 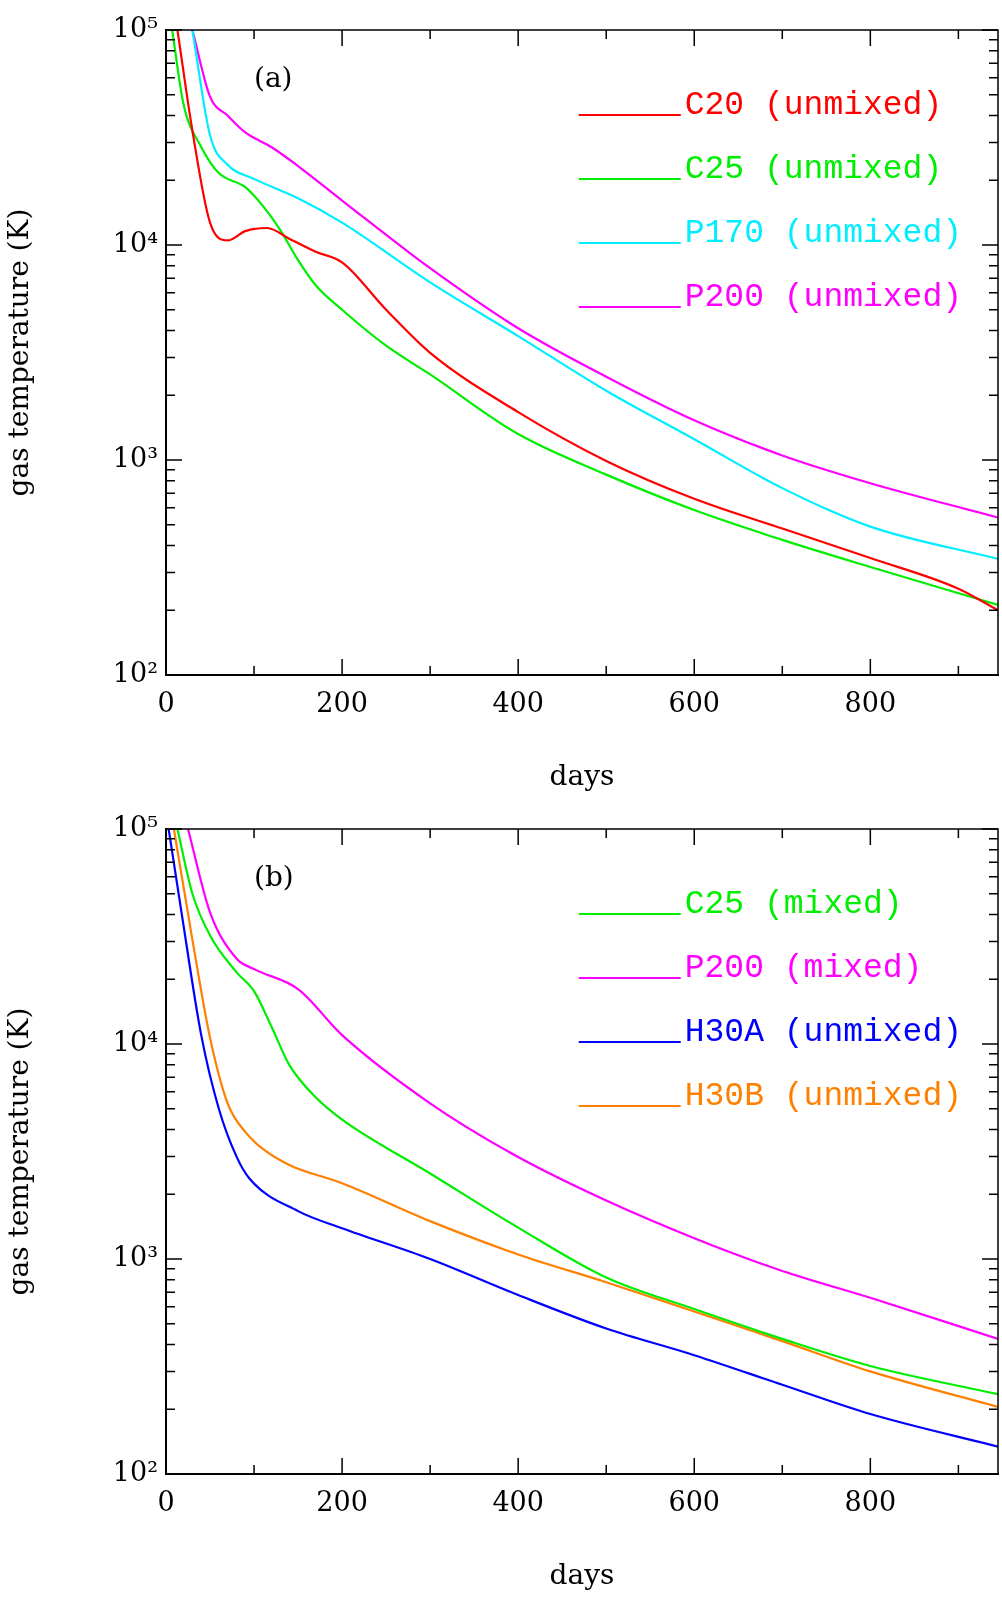 What do you see at coordinates (803, 968) in the screenshot?
I see `legend-label: P200 (mixed)` at bounding box center [803, 968].